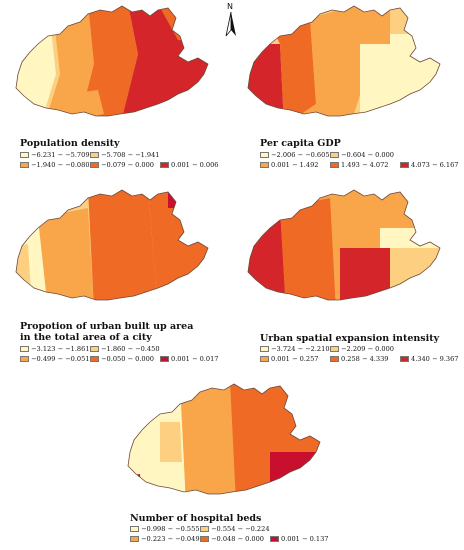  What do you see at coordinates (344, 245) in the screenshot?
I see `map-urban-expansion` at bounding box center [344, 245].